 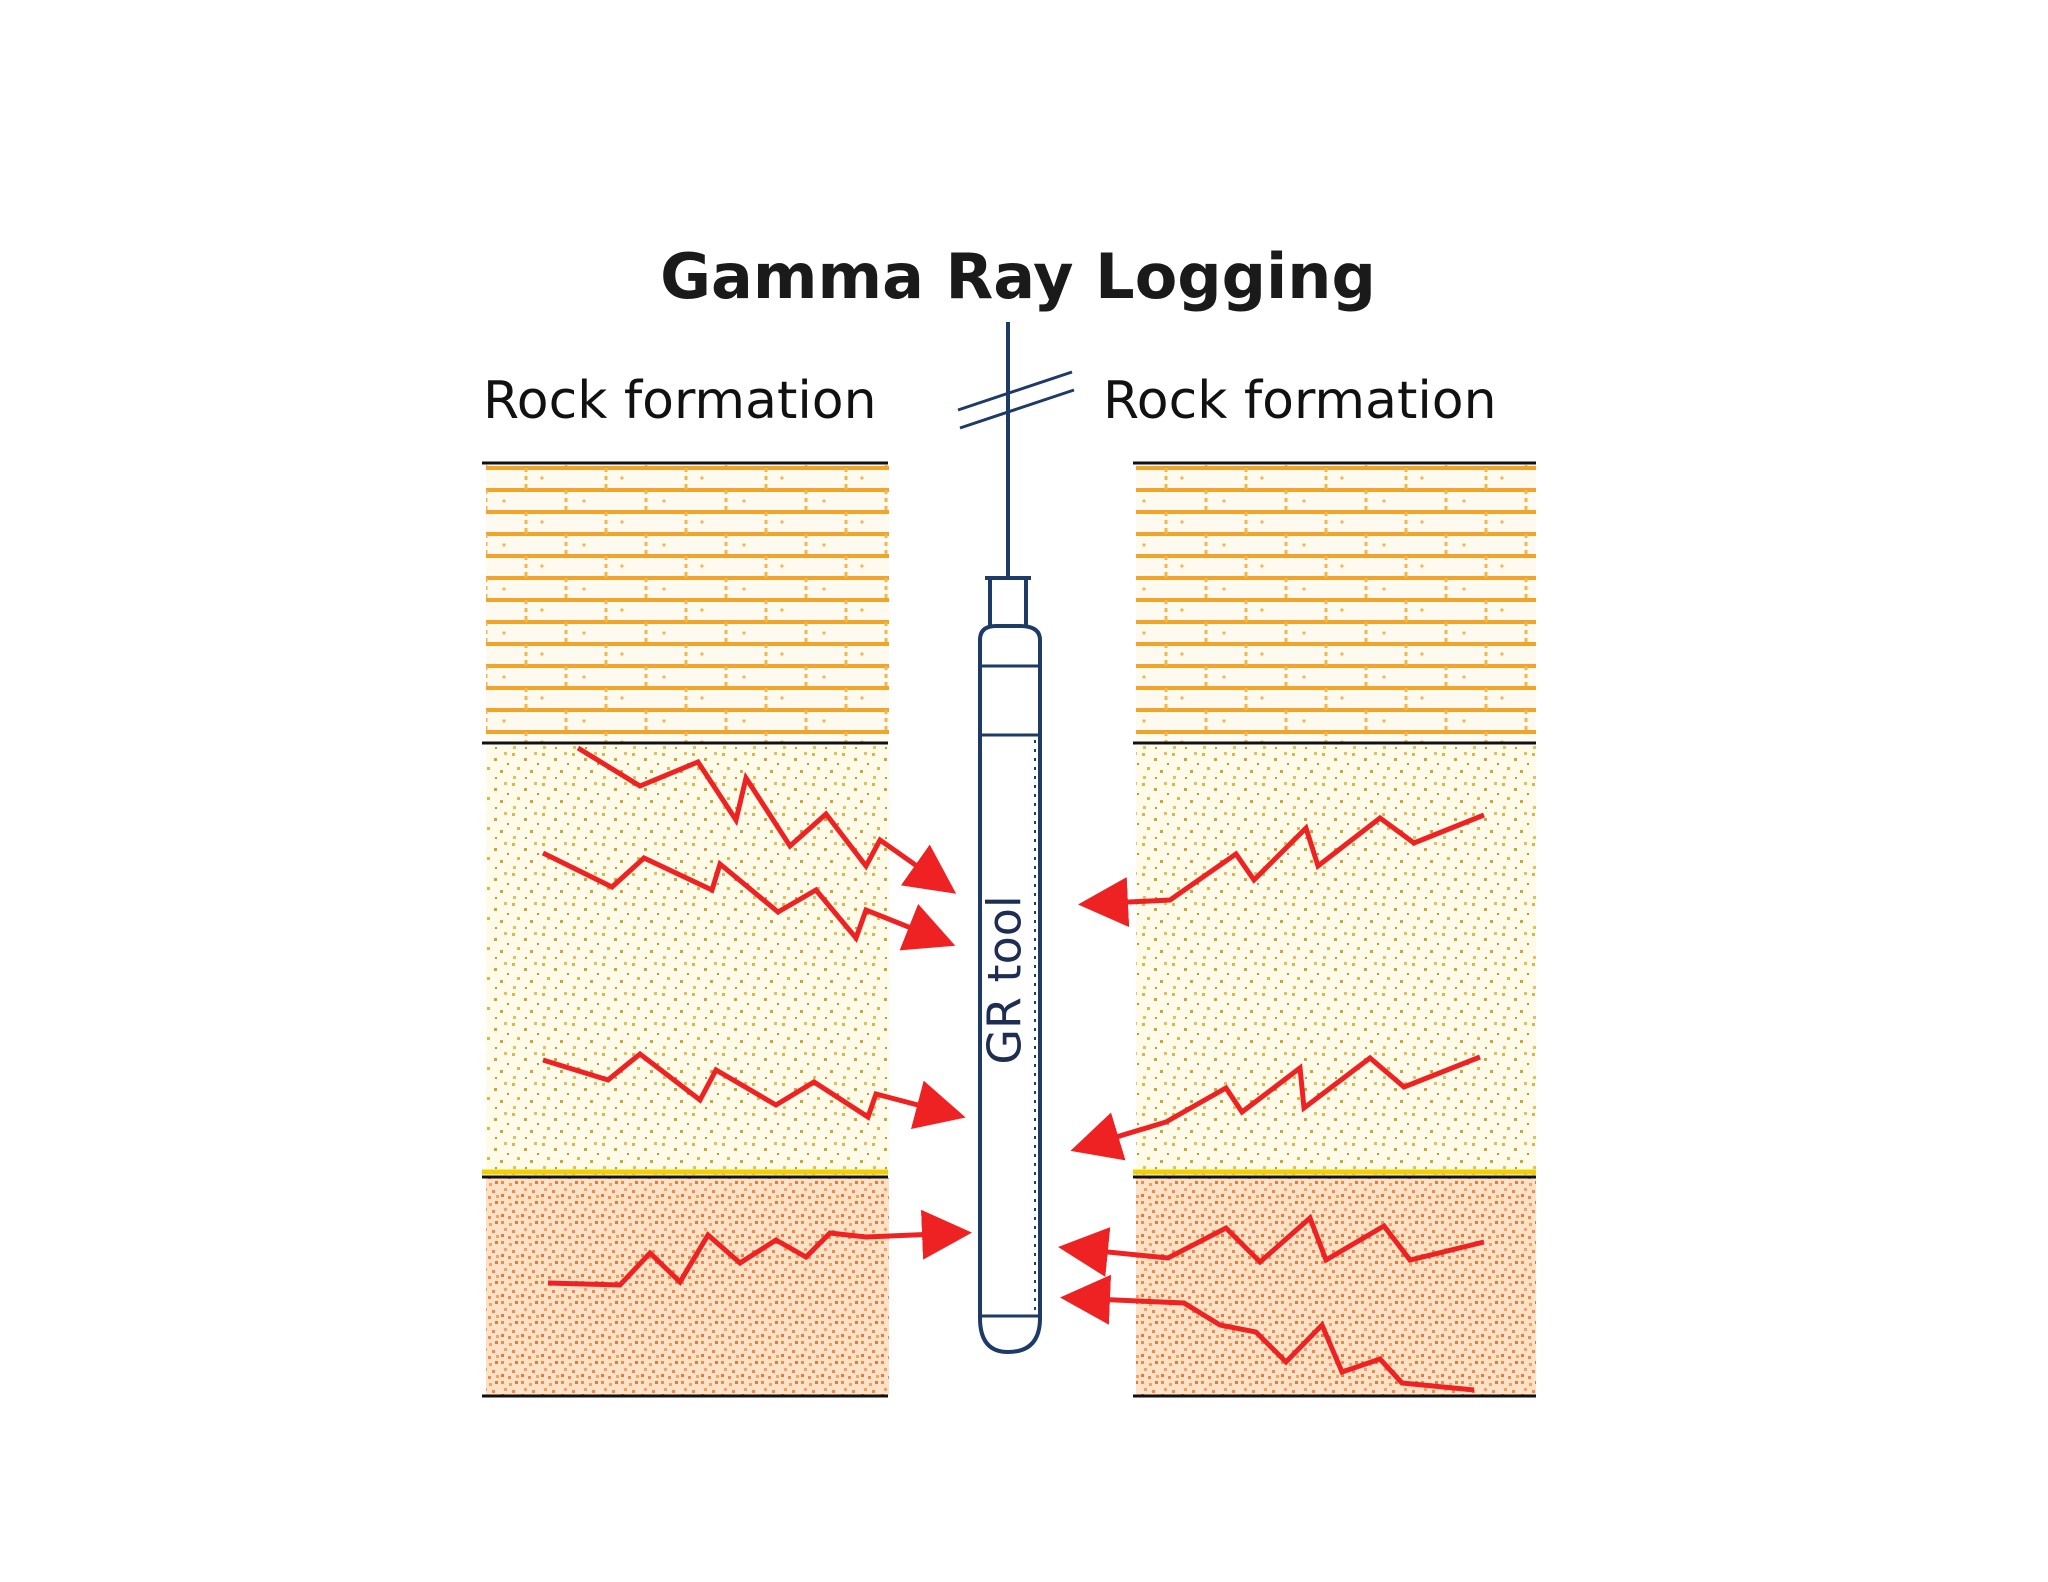 What do you see at coordinates (1300, 401) in the screenshot?
I see `right-formation-label: Rock formation` at bounding box center [1300, 401].